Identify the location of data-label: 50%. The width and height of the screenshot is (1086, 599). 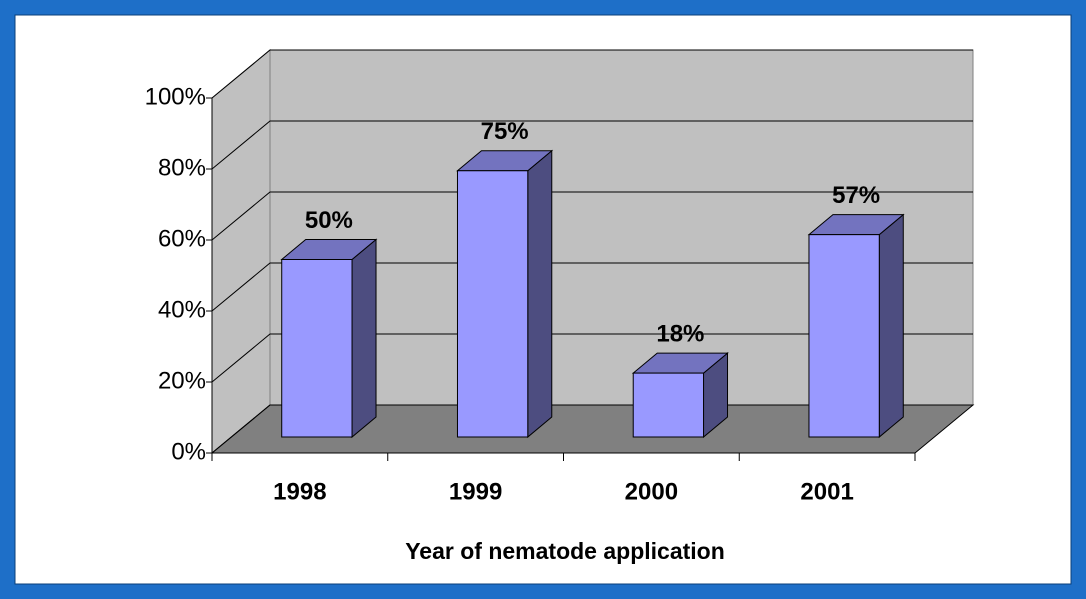
(329, 220).